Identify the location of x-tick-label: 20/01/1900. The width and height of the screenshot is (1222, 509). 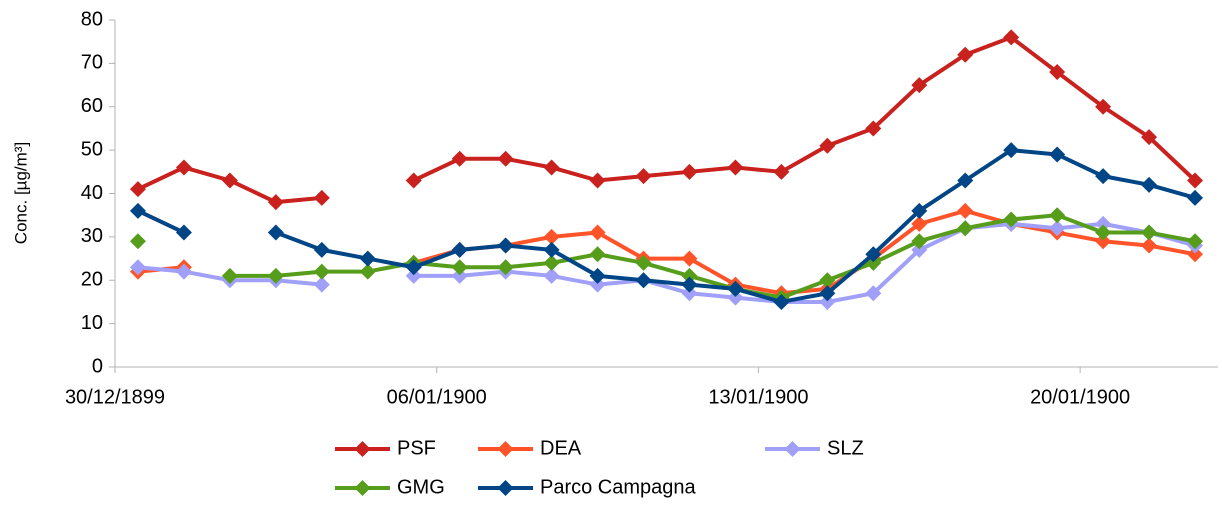
(1080, 397).